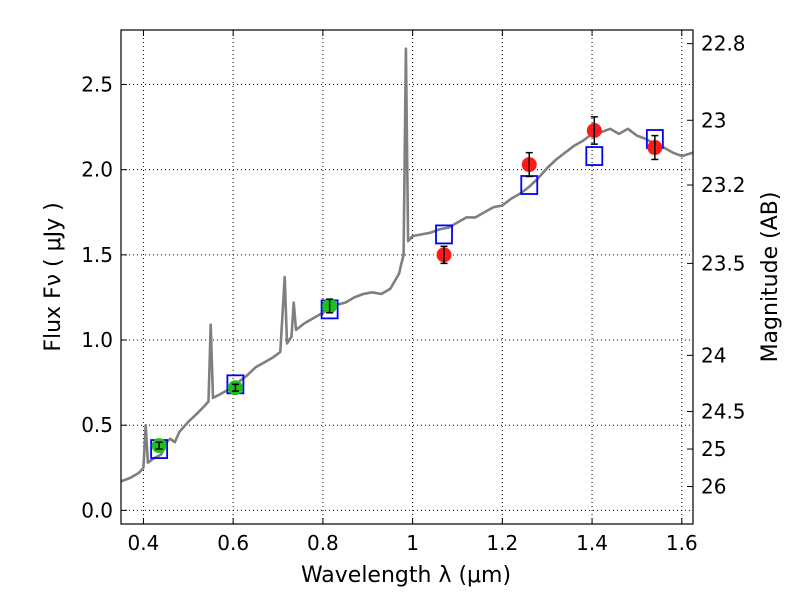 The width and height of the screenshot is (800, 605). What do you see at coordinates (412, 543) in the screenshot?
I see `x-tick-label: 1` at bounding box center [412, 543].